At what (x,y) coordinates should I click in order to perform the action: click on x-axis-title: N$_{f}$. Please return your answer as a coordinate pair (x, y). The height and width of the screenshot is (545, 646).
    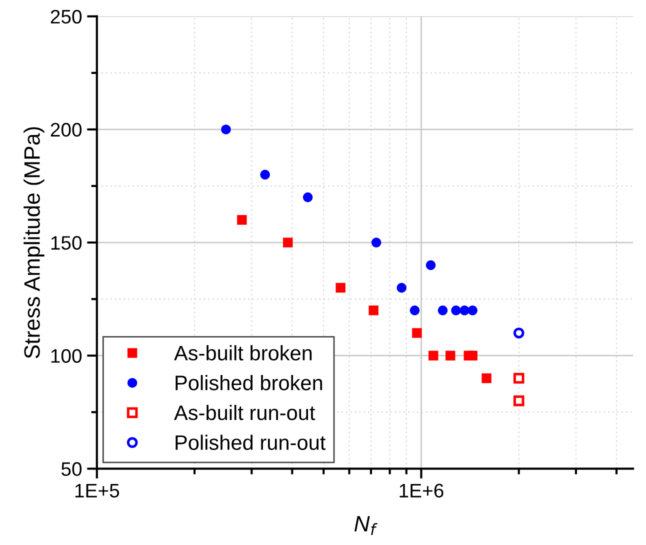
    Looking at the image, I should click on (366, 526).